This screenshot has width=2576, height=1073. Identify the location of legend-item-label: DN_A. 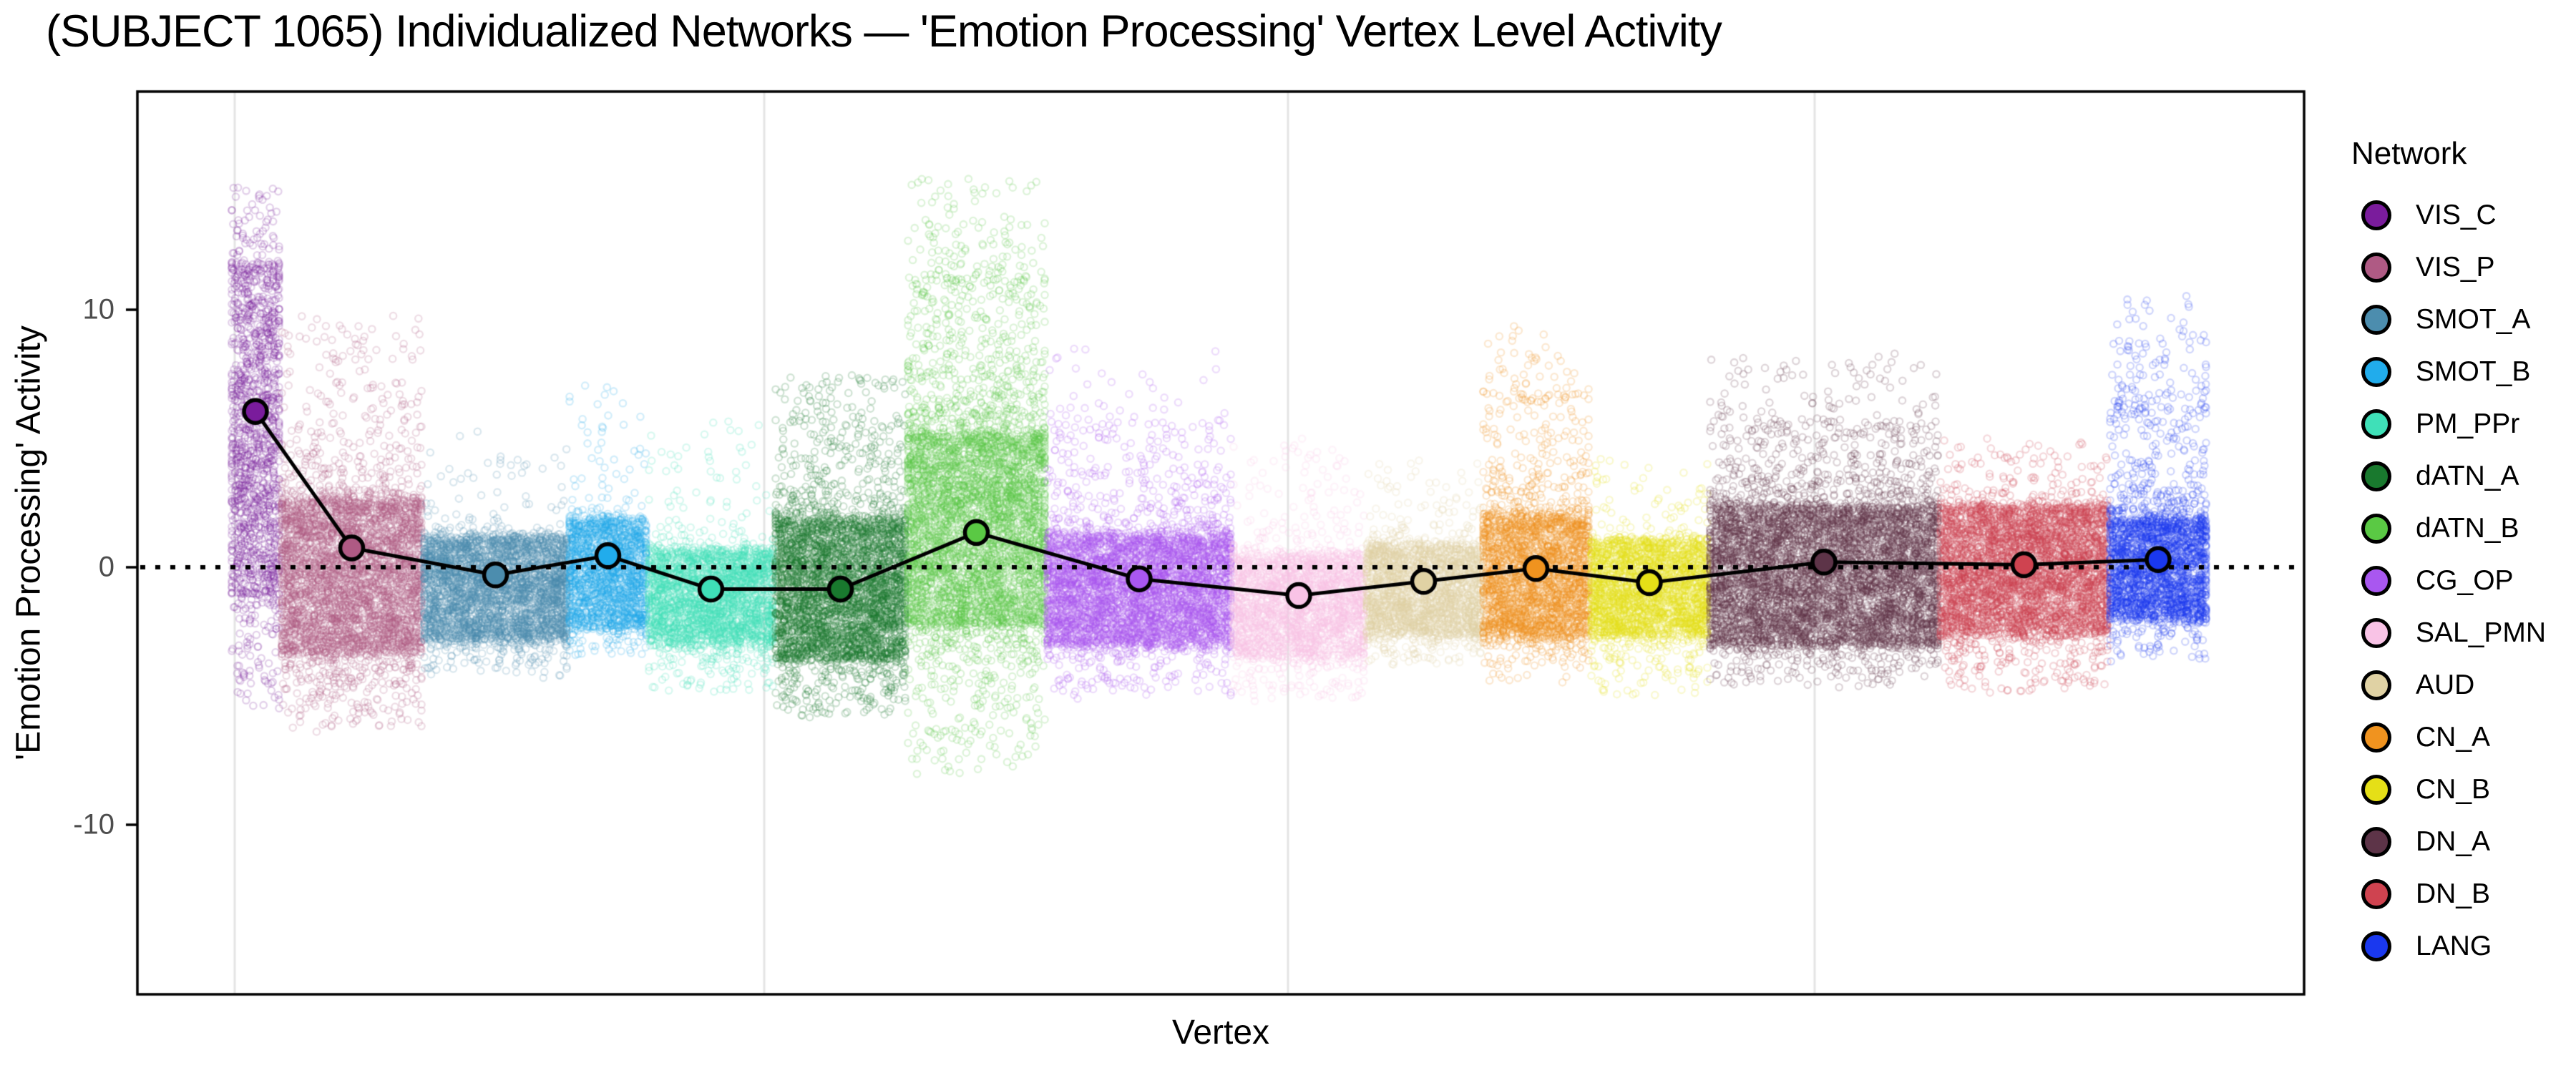
(2453, 841).